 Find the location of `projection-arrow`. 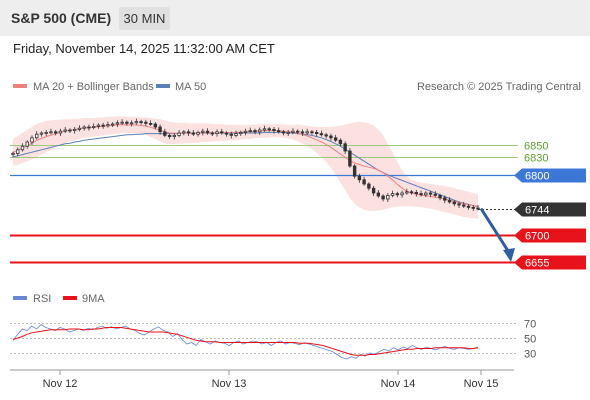

projection-arrow is located at coordinates (497, 234).